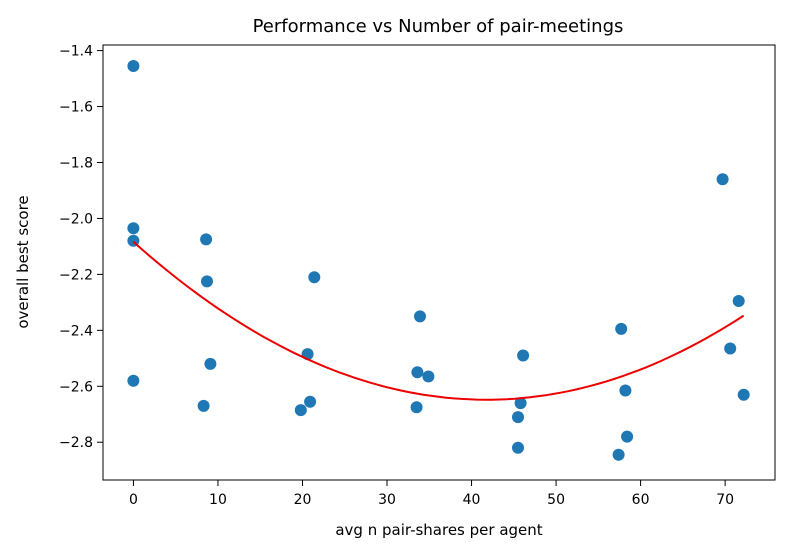 The height and width of the screenshot is (554, 791). I want to click on x-tick-label: 40, so click(472, 500).